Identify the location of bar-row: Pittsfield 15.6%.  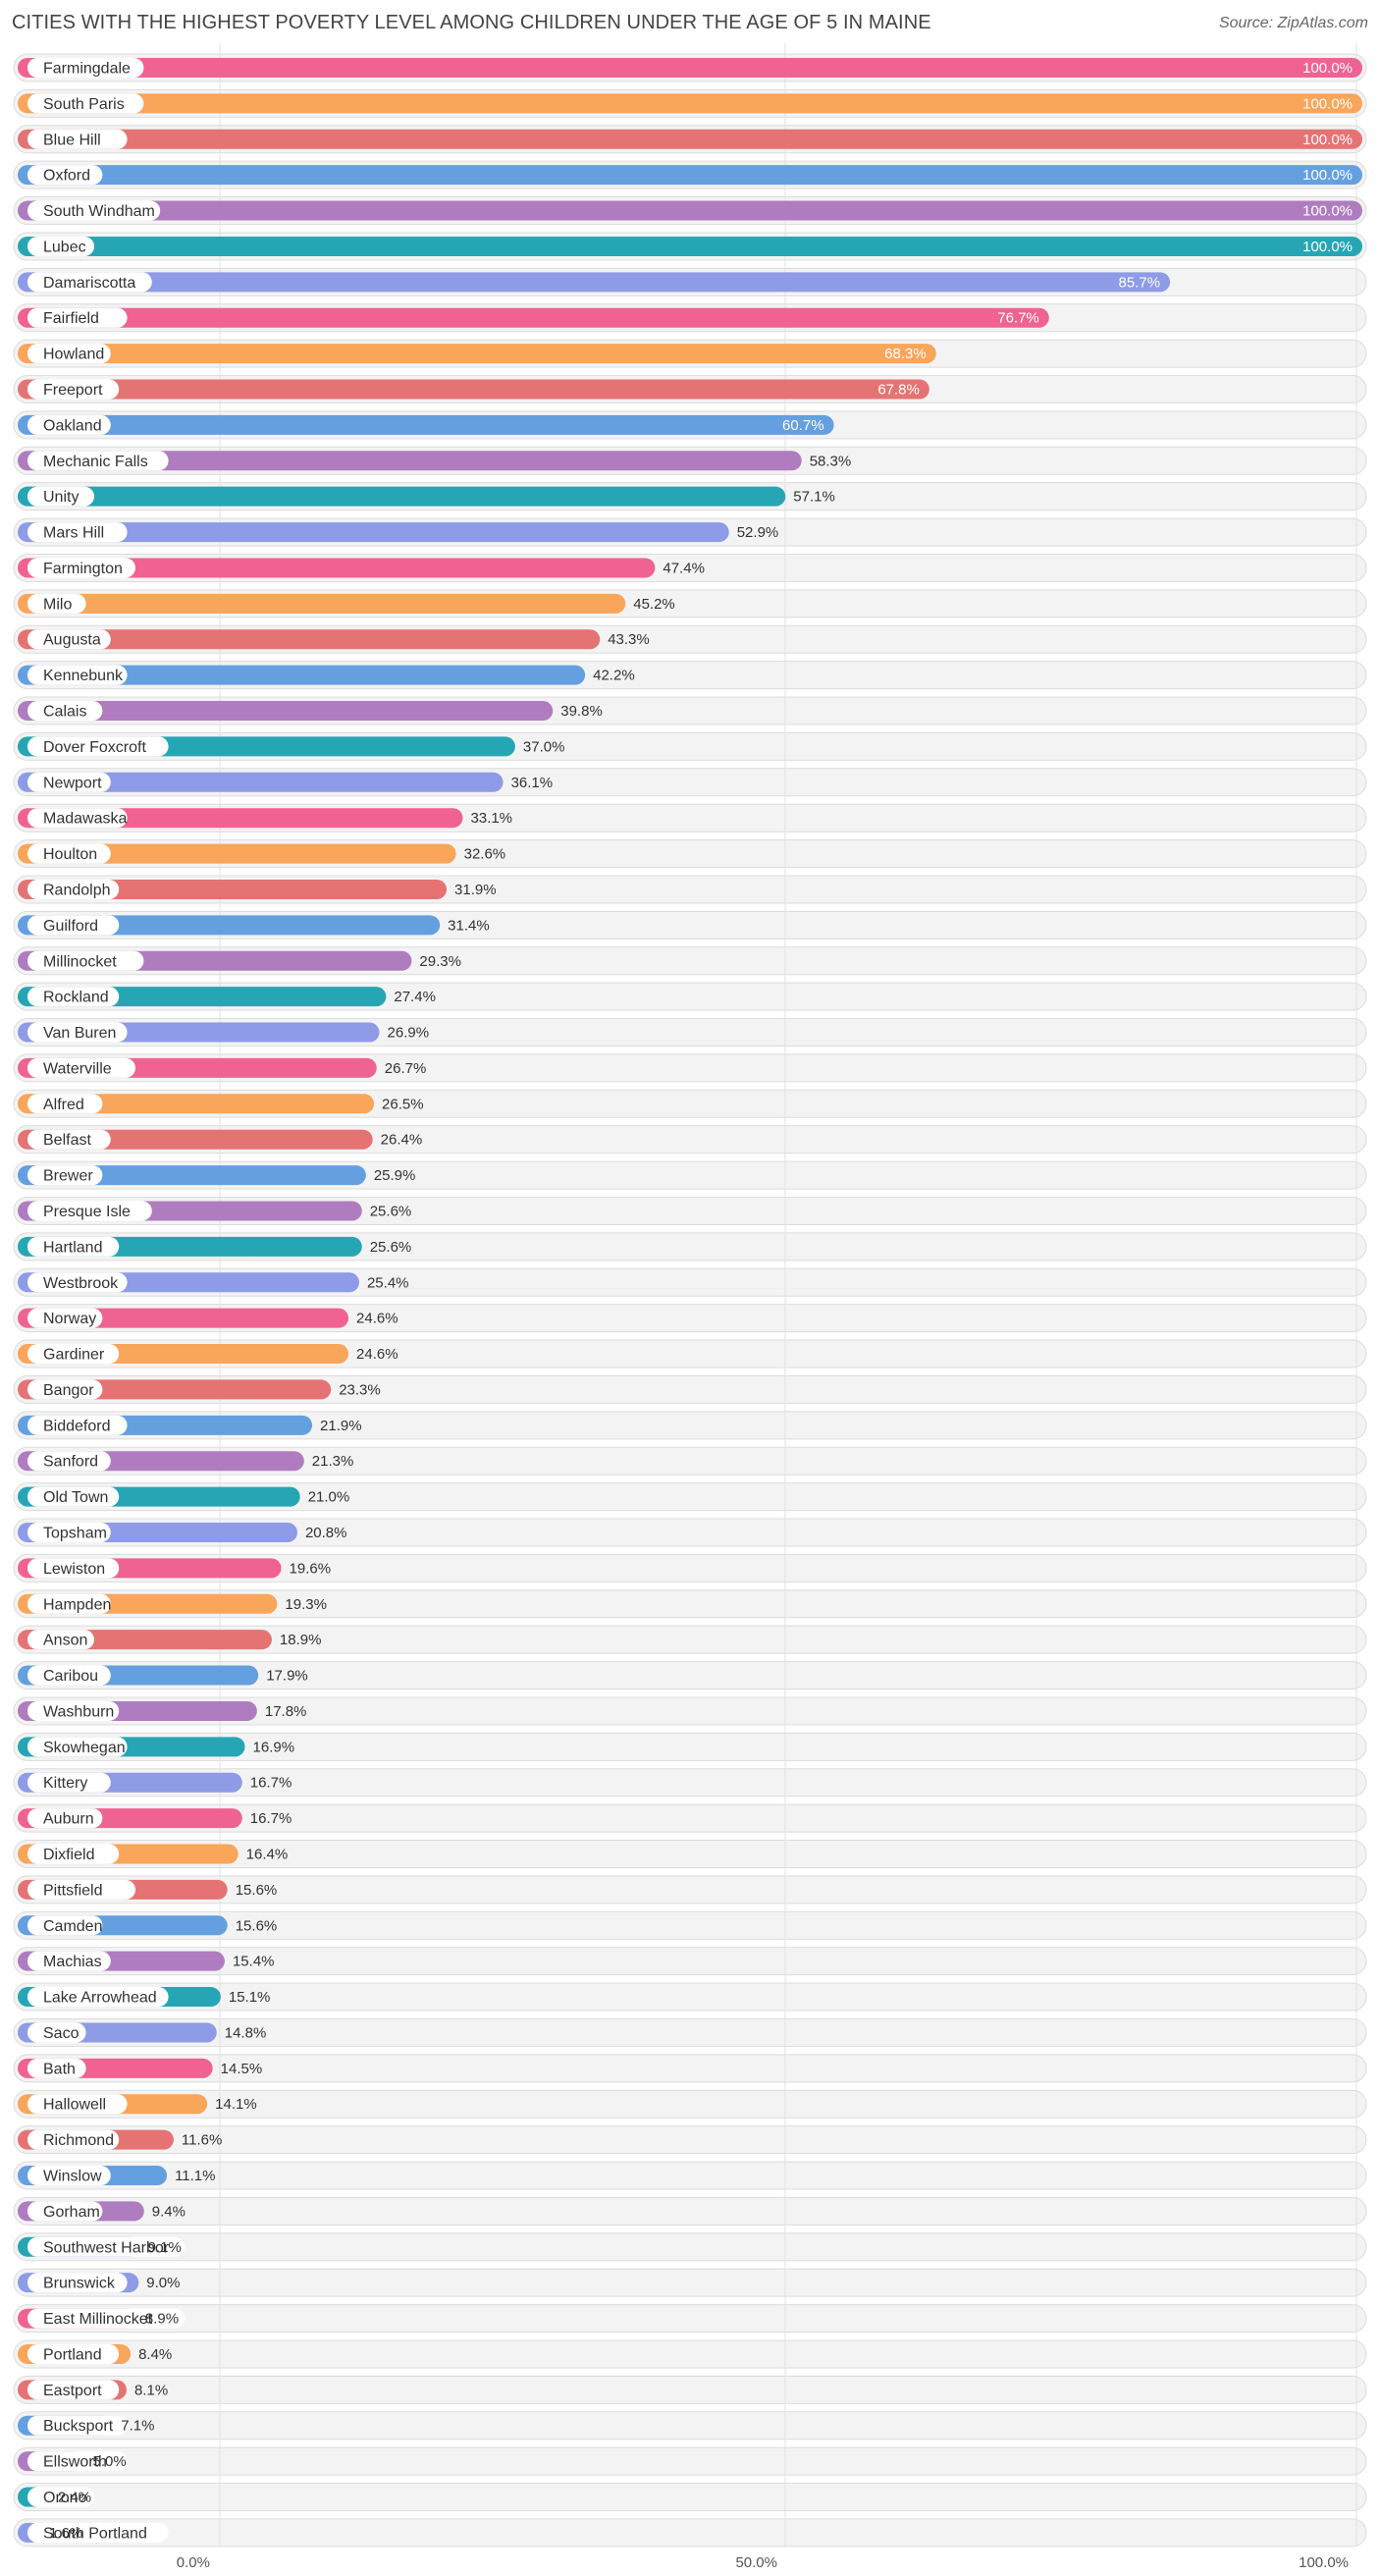
(147, 1889).